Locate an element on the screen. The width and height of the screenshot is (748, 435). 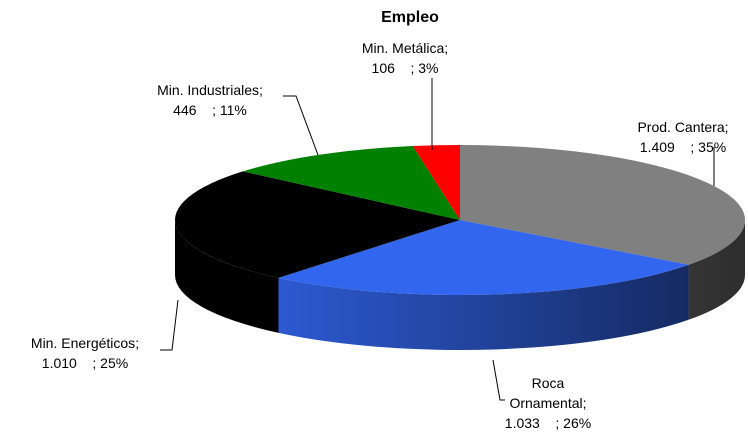
label-line: 1.010 ; 25% is located at coordinates (85, 363).